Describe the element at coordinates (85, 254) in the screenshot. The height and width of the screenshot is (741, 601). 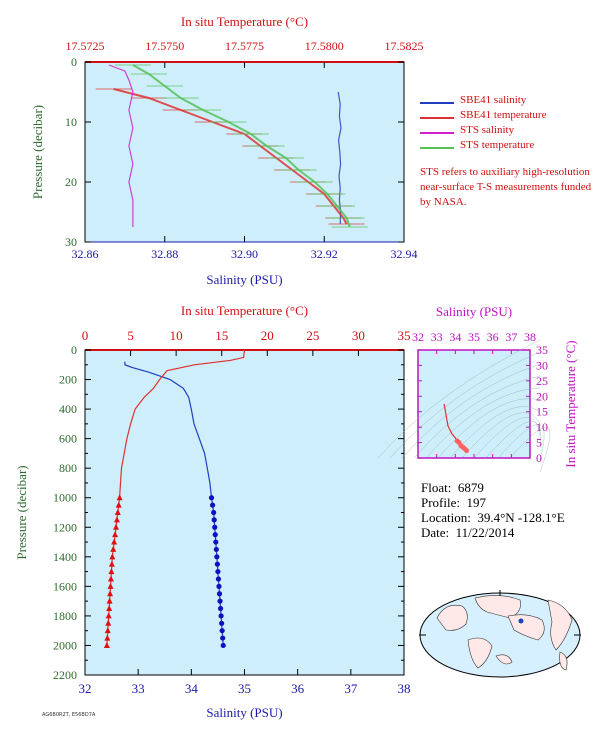
I see `panel1-salinity-tick-label: 32.86` at that location.